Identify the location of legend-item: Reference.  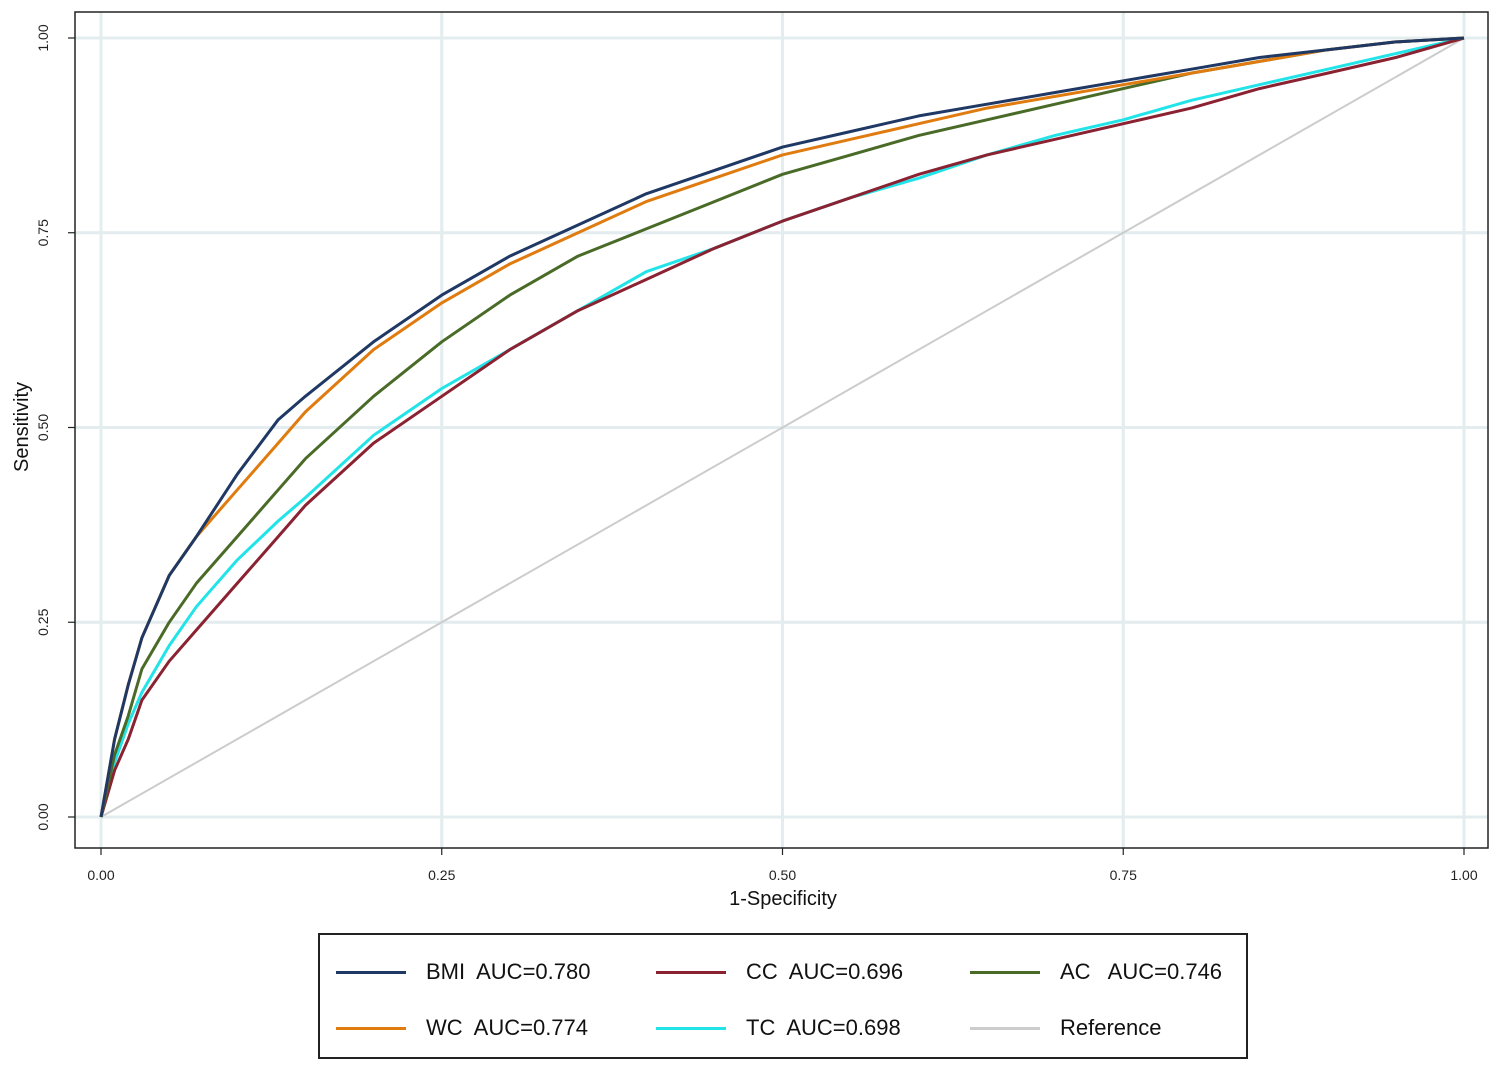
(1066, 1028).